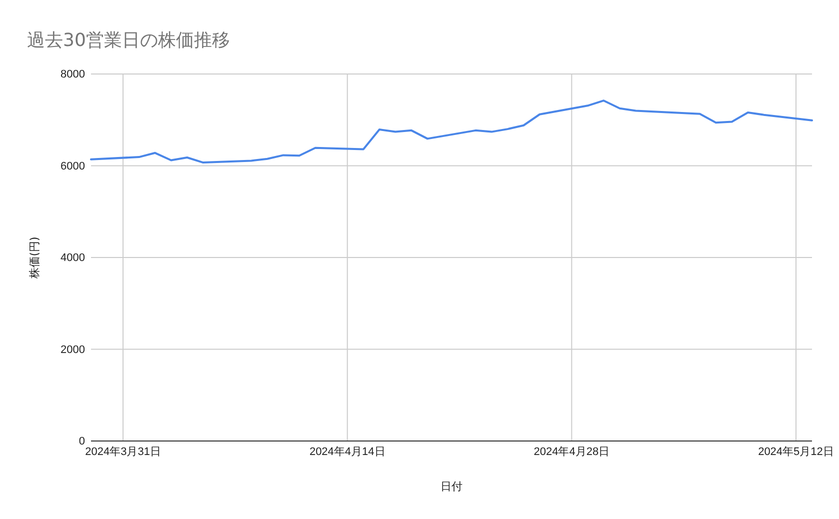 The image size is (839, 519). I want to click on y-axis-title: 株価(円), so click(34, 258).